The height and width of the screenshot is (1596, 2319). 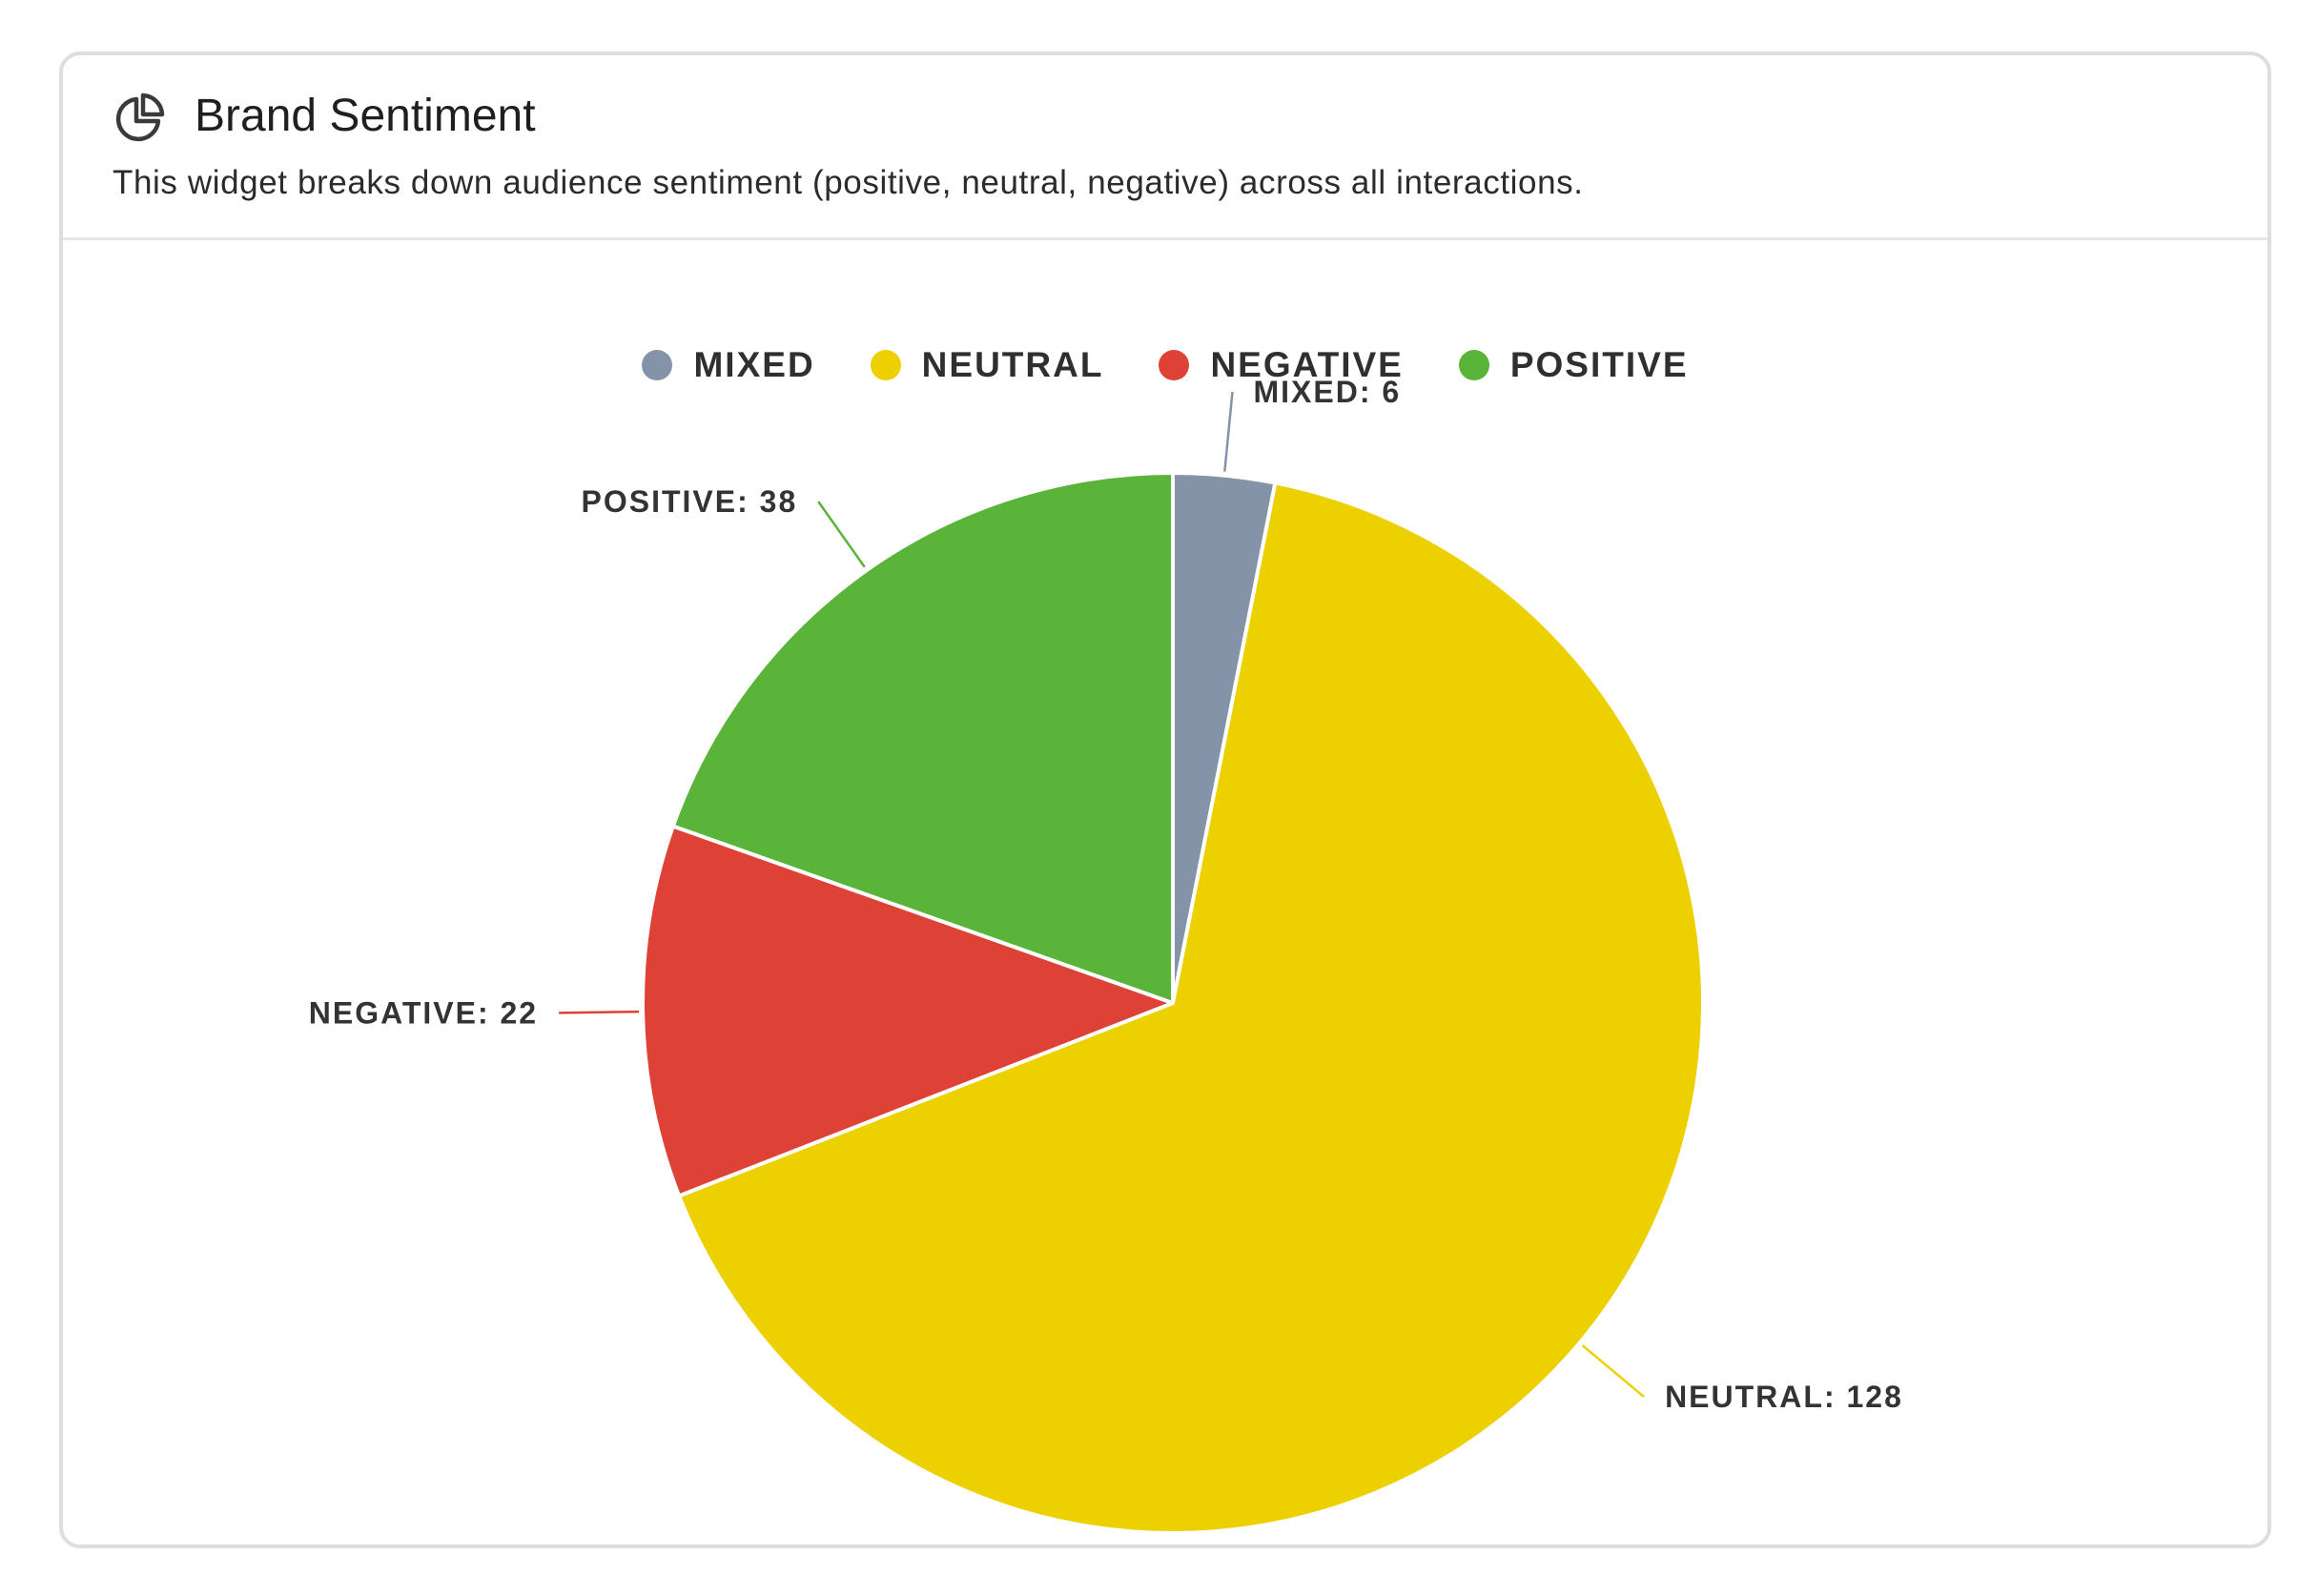 What do you see at coordinates (908, 1011) in the screenshot?
I see `pie-slice-negative` at bounding box center [908, 1011].